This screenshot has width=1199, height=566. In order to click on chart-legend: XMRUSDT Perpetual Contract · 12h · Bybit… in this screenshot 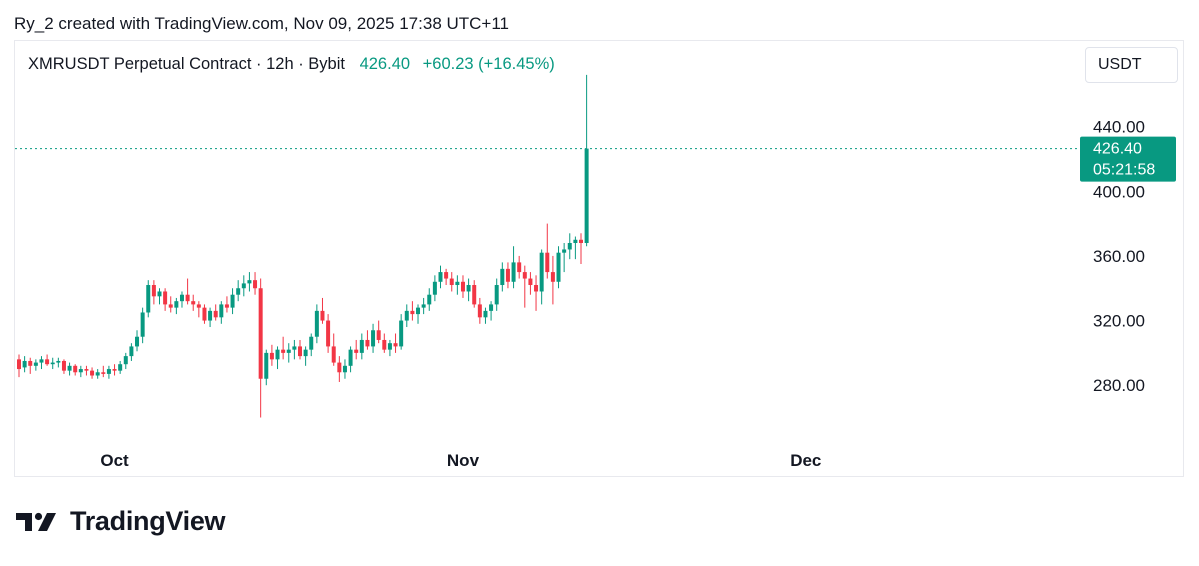, I will do `click(291, 64)`.